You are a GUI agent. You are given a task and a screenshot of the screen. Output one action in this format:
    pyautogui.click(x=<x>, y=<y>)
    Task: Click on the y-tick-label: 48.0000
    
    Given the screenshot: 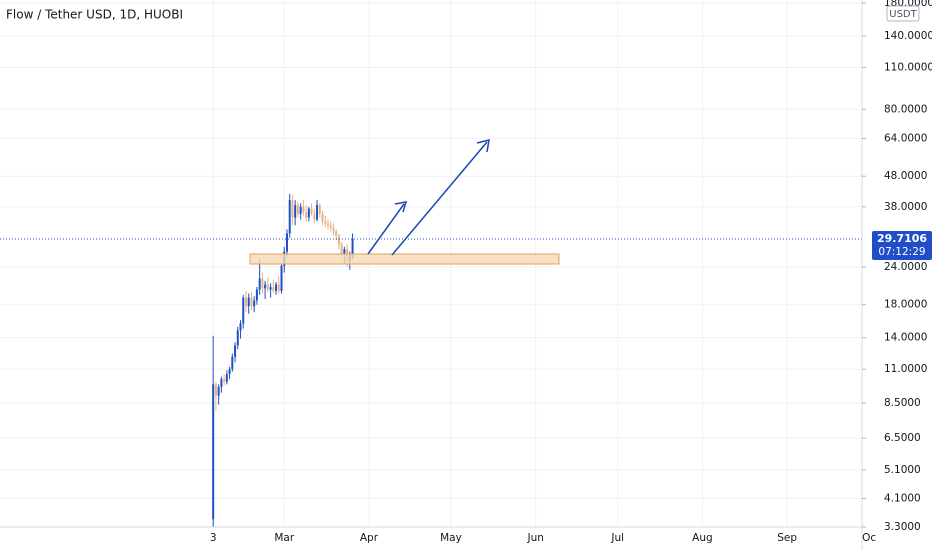 What is the action you would take?
    pyautogui.click(x=905, y=176)
    